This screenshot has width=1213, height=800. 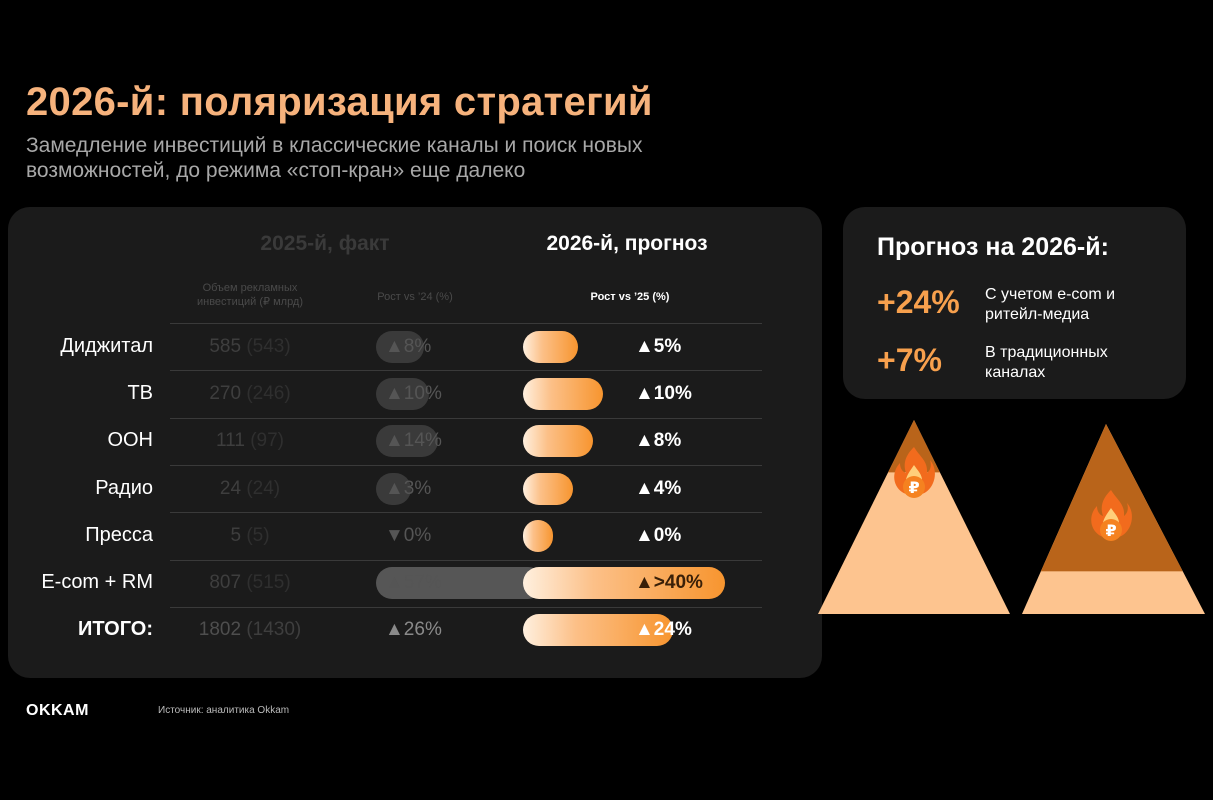 I want to click on volume-value: 807 (515), so click(x=250, y=583).